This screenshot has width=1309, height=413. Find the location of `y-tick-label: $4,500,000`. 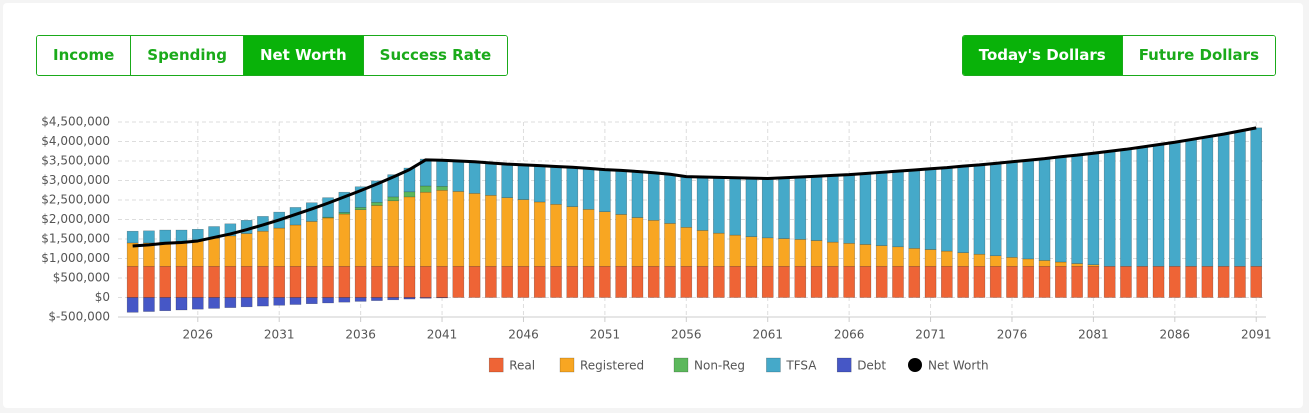

y-tick-label: $4,500,000 is located at coordinates (75, 122).